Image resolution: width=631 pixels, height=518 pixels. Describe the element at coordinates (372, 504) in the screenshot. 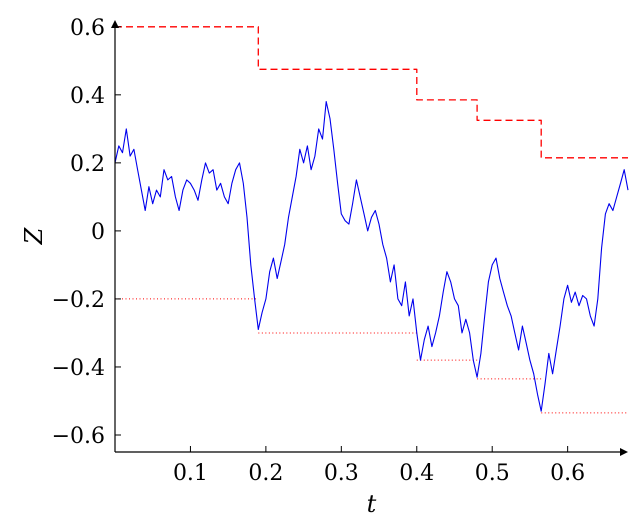

I see `x-axis-label: t` at that location.